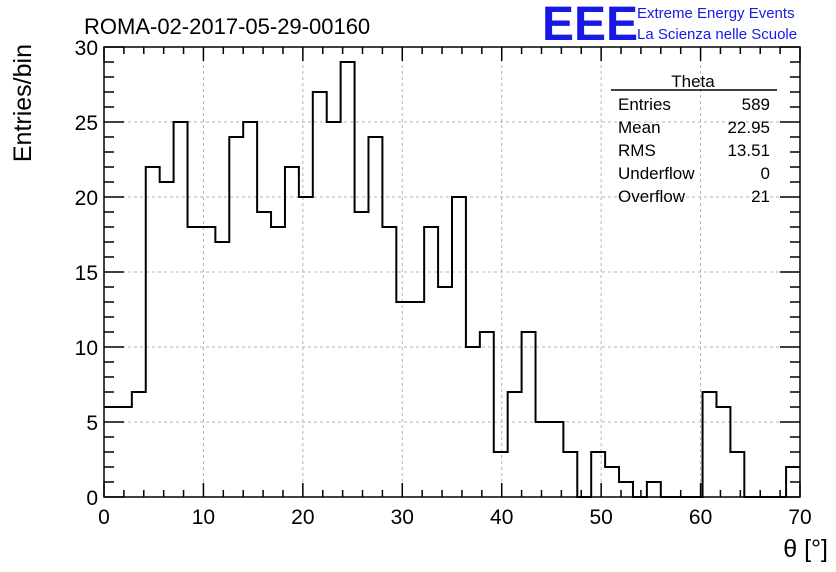 Image resolution: width=836 pixels, height=572 pixels. I want to click on y-tick-label: 0, so click(92, 498).